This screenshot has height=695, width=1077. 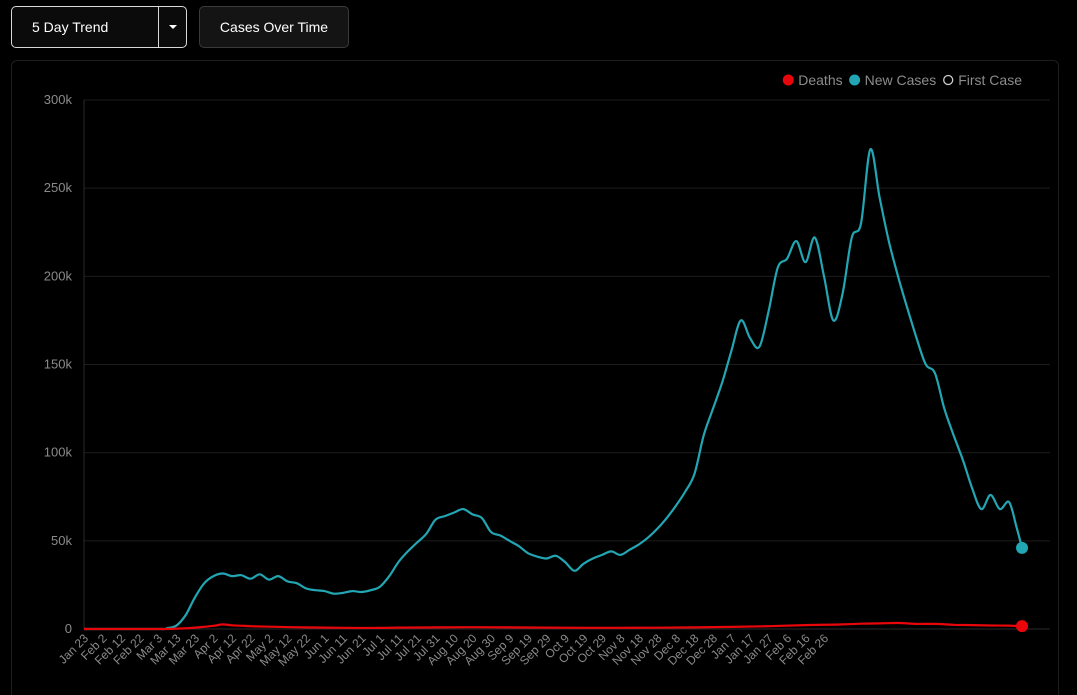 What do you see at coordinates (990, 80) in the screenshot?
I see `legend-first-case-label: First Case` at bounding box center [990, 80].